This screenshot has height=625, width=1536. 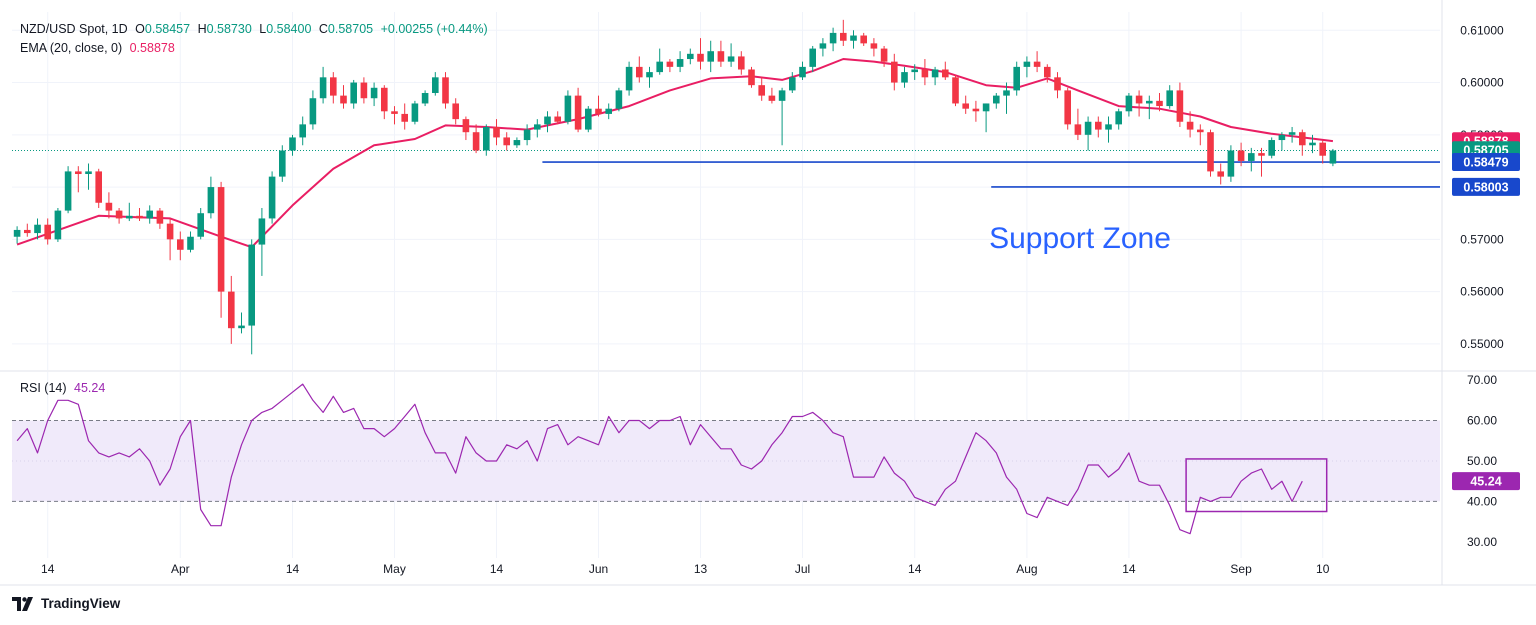 I want to click on price-tick-label: 0.60000, so click(x=1482, y=83).